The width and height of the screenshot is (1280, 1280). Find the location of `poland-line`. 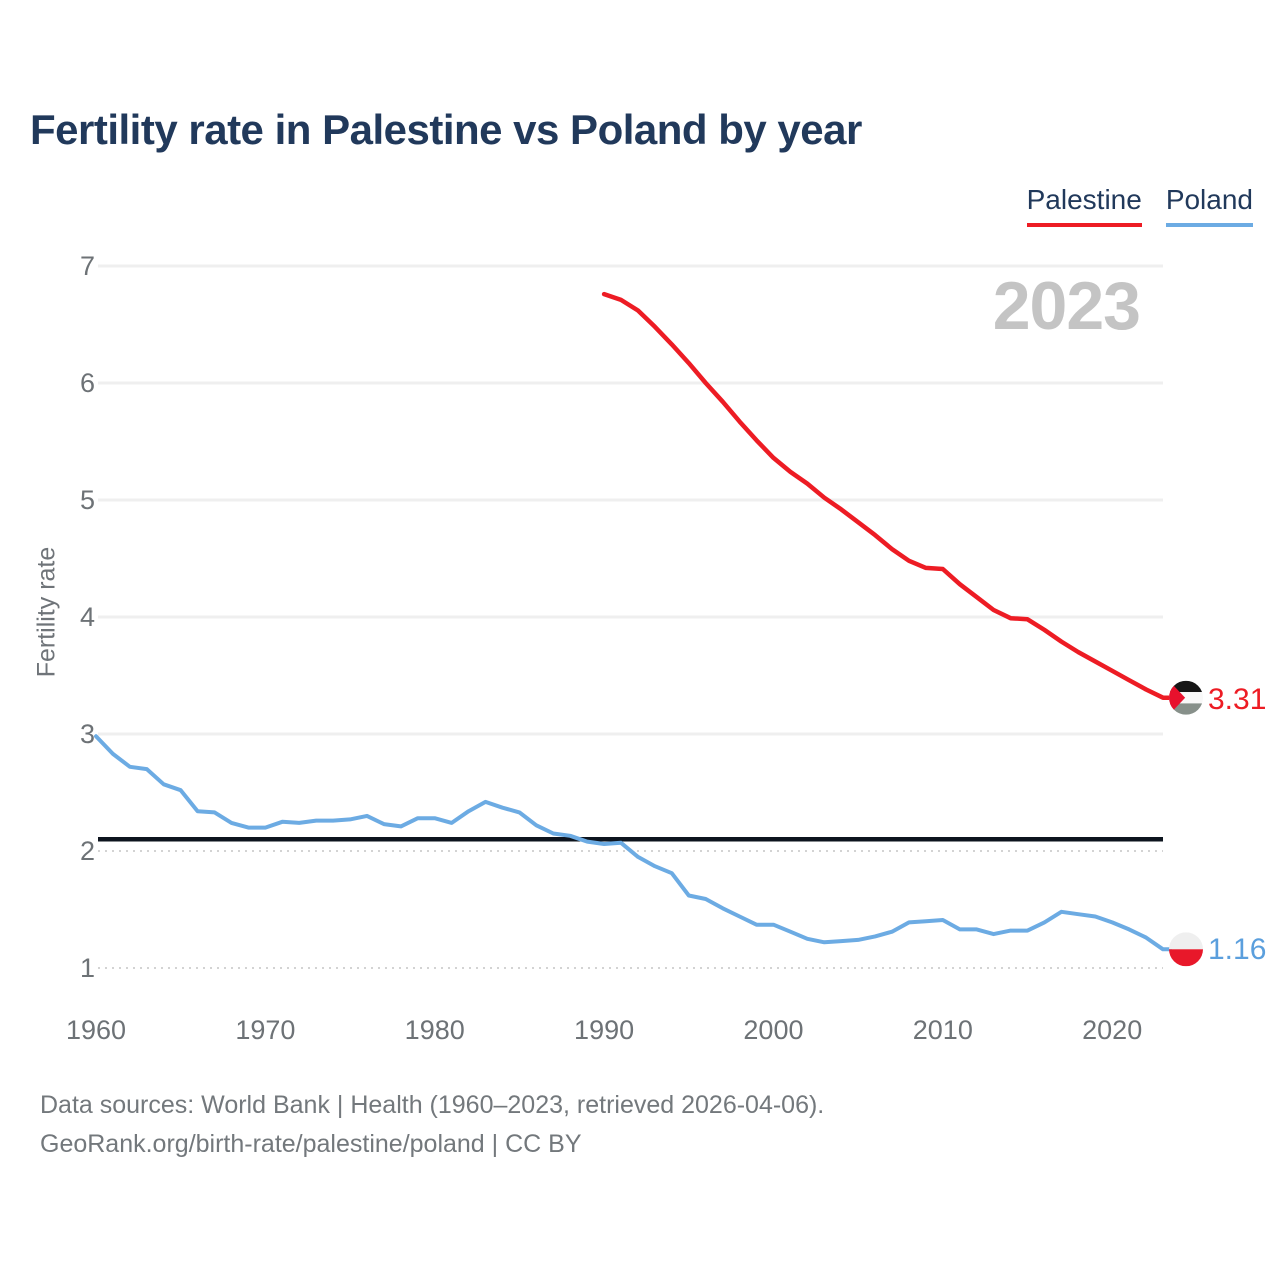

poland-line is located at coordinates (633, 843).